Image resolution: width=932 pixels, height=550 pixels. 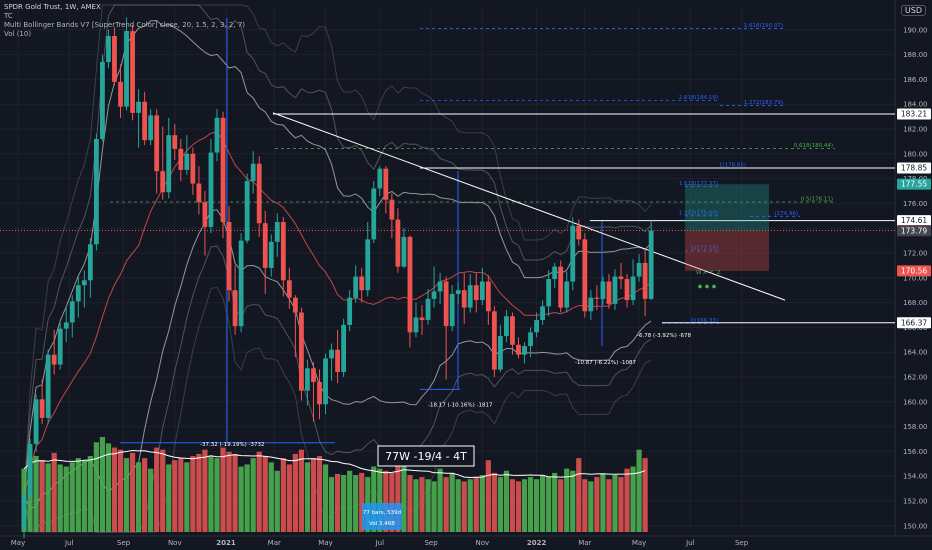 What do you see at coordinates (915, 80) in the screenshot?
I see `y-tick-label: 186.00` at bounding box center [915, 80].